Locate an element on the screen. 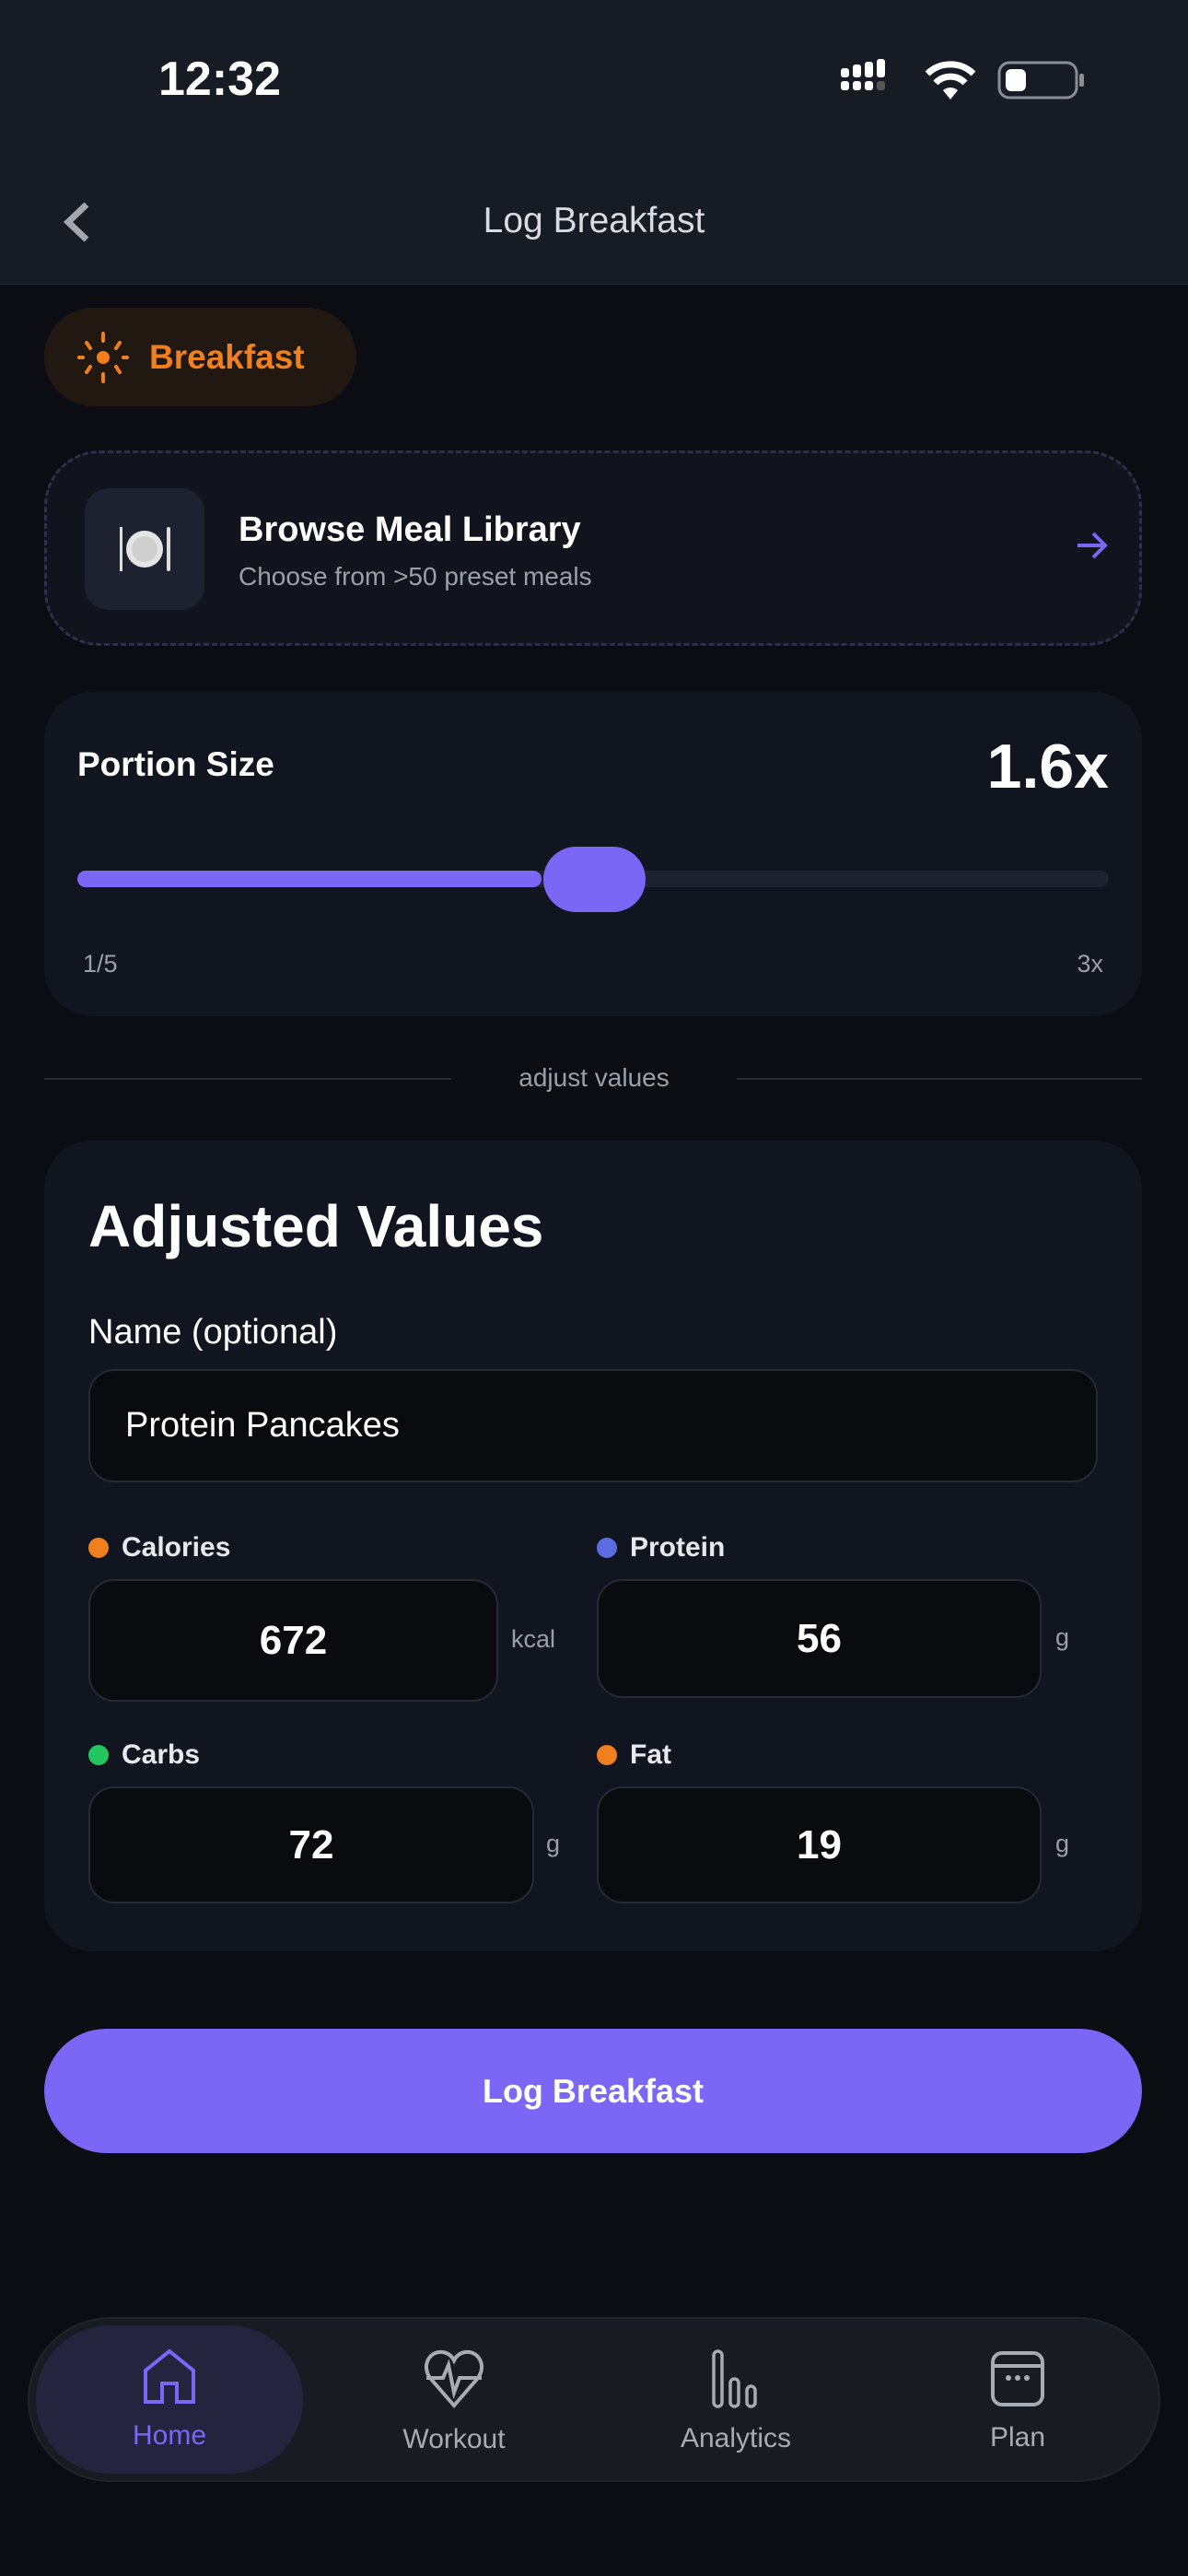  adjusted-title: Adjusted Values is located at coordinates (316, 1226).